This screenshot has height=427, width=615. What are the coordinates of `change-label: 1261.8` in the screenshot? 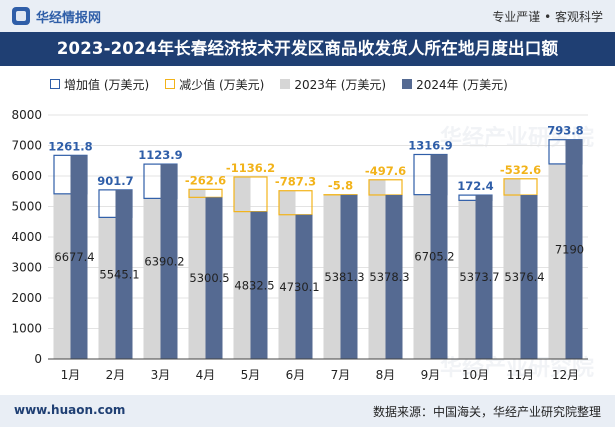 It's located at (70, 146).